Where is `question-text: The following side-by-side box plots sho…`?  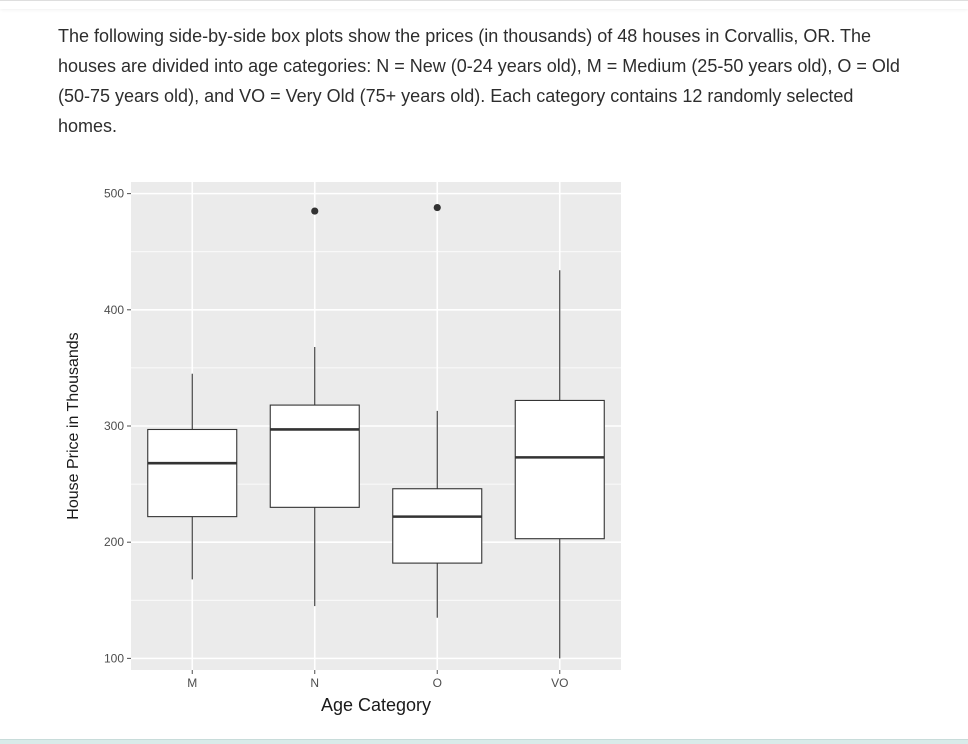
question-text: The following side-by-side box plots sho… is located at coordinates (479, 81).